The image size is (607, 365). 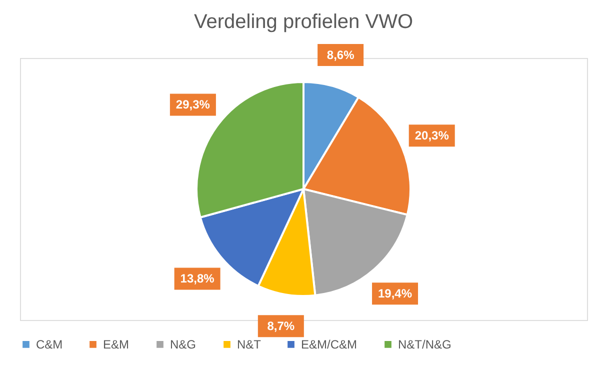 What do you see at coordinates (197, 279) in the screenshot?
I see `data-label: 13,8%` at bounding box center [197, 279].